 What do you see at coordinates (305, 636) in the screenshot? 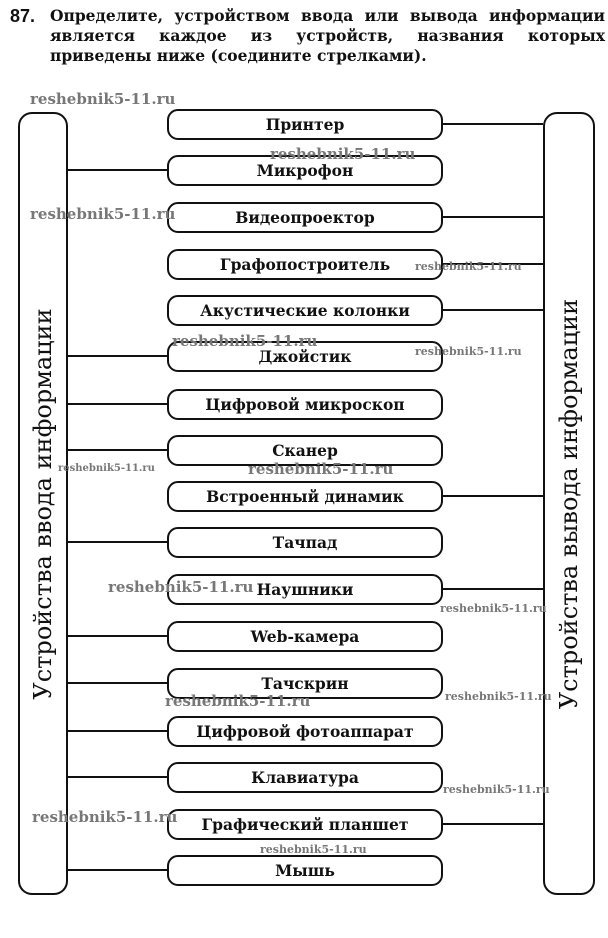
I see `device-box: Web-камера` at bounding box center [305, 636].